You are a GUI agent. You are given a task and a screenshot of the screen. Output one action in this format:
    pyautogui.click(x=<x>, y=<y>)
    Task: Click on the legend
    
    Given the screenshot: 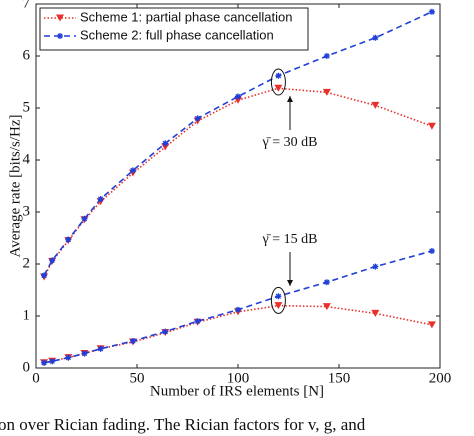 What is the action you would take?
    pyautogui.click(x=174, y=29)
    